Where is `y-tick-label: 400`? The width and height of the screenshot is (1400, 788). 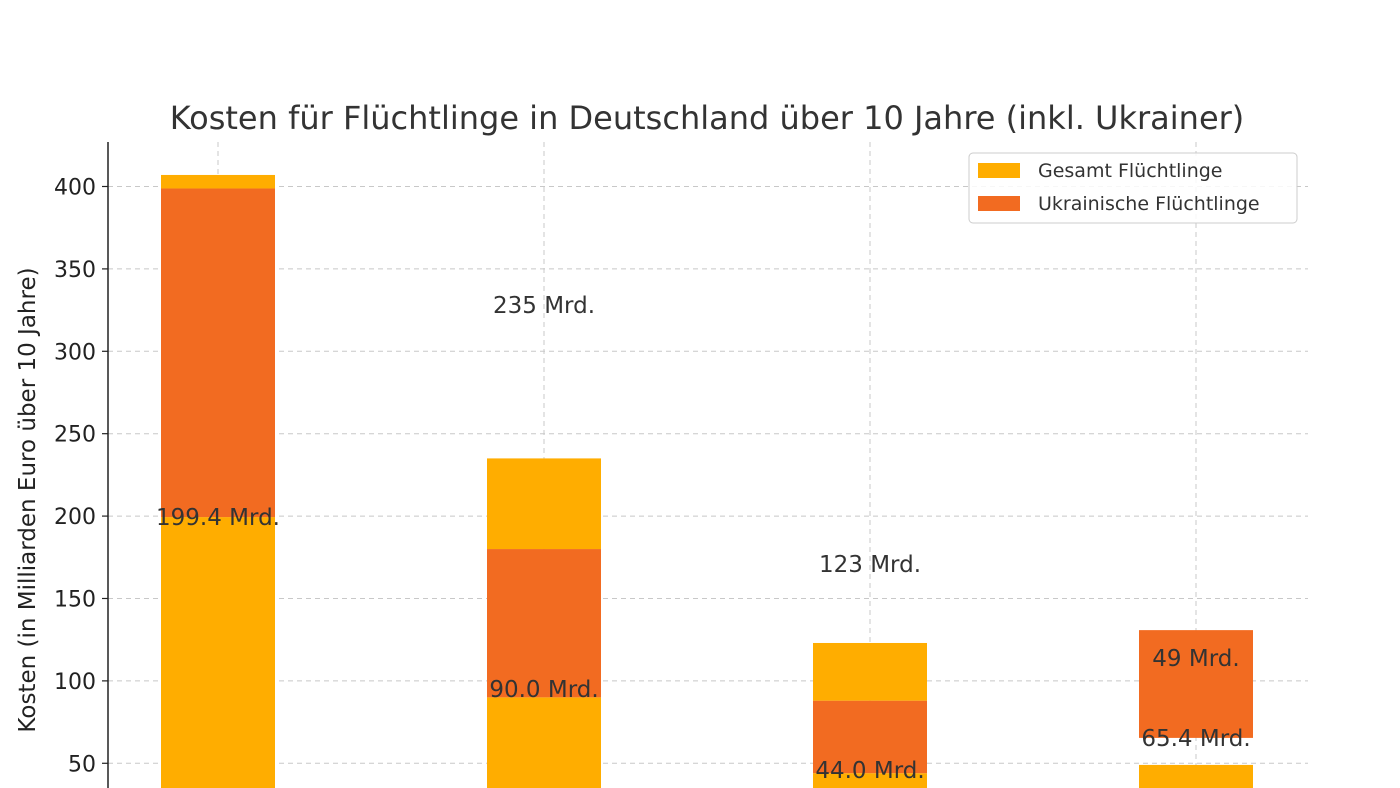 y-tick-label: 400 is located at coordinates (75, 187).